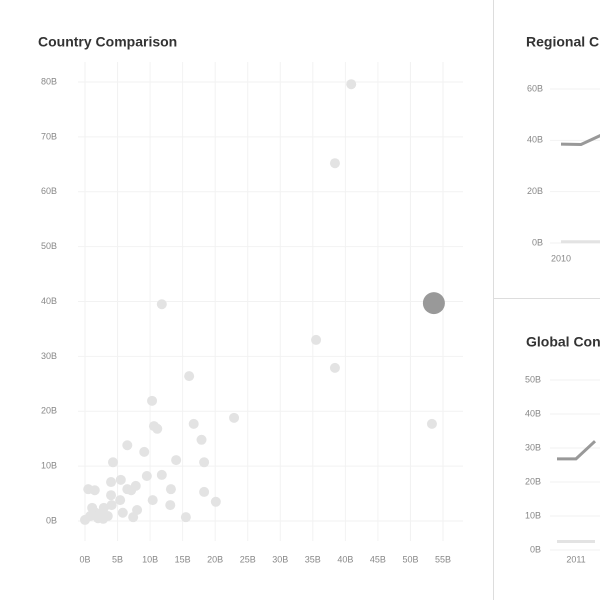 The height and width of the screenshot is (600, 600). What do you see at coordinates (248, 559) in the screenshot?
I see `x-tick-label: 25B` at bounding box center [248, 559].